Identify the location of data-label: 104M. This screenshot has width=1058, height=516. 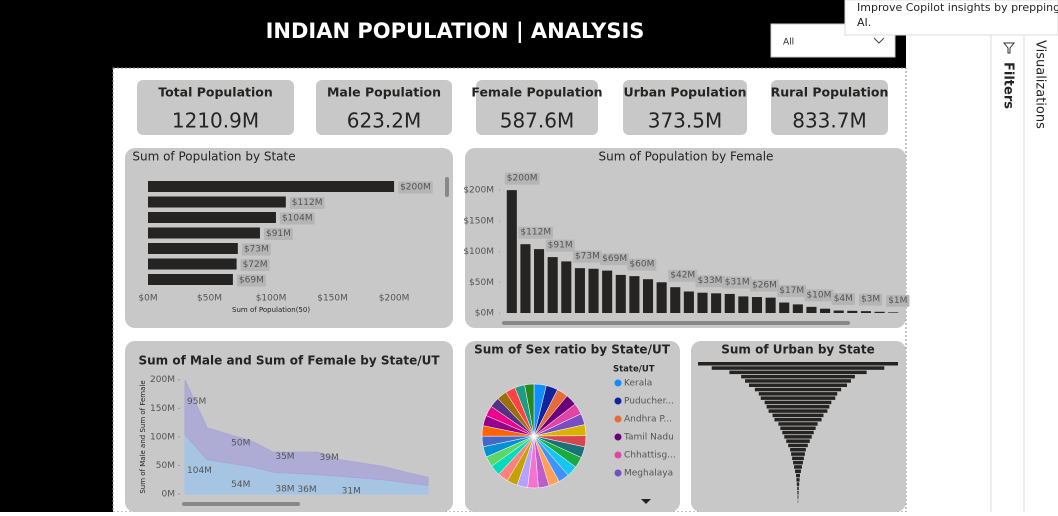
(199, 471).